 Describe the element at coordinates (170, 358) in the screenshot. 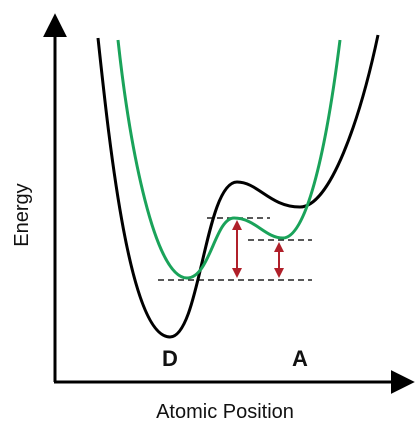

I see `well-label: D` at that location.